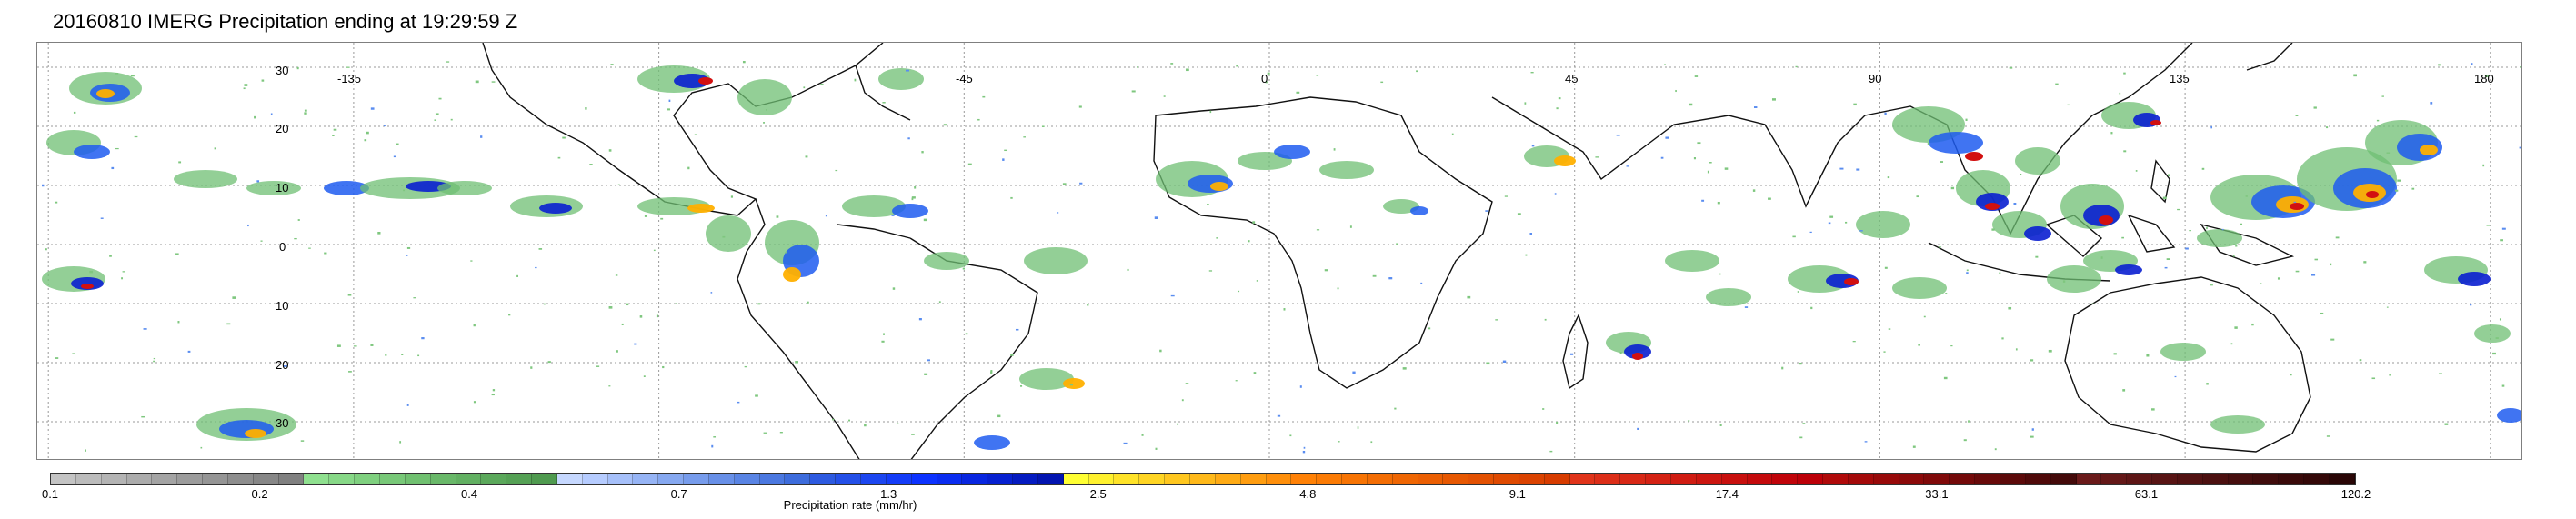  What do you see at coordinates (50, 494) in the screenshot?
I see `colorbar-tick-label: 0.1` at bounding box center [50, 494].